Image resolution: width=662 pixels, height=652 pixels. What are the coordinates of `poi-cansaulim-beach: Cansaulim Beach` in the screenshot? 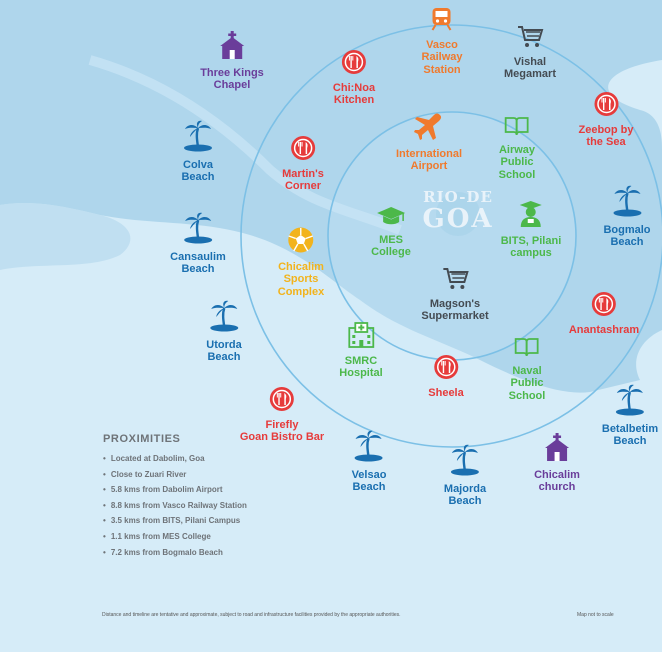 It's located at (198, 244).